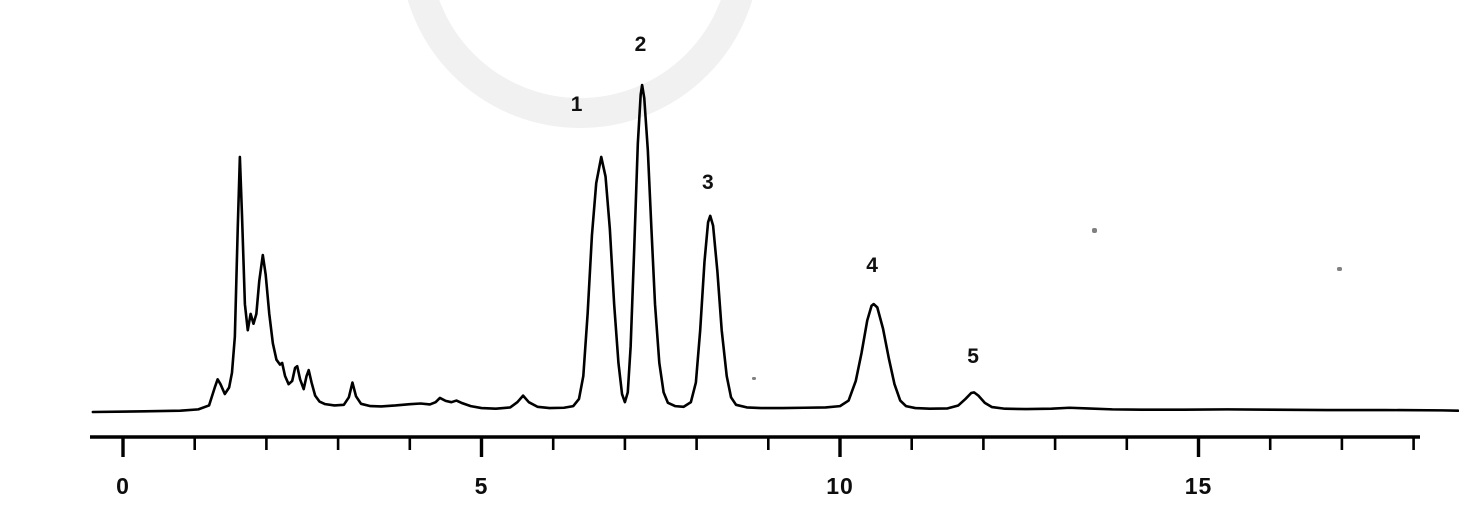  Describe the element at coordinates (872, 265) in the screenshot. I see `peak-annotation-4: 4` at that location.